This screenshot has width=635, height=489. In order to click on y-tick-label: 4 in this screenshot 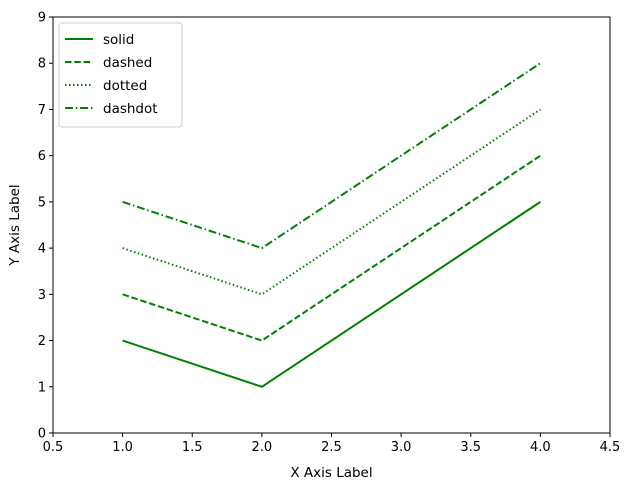, I will do `click(42, 249)`.